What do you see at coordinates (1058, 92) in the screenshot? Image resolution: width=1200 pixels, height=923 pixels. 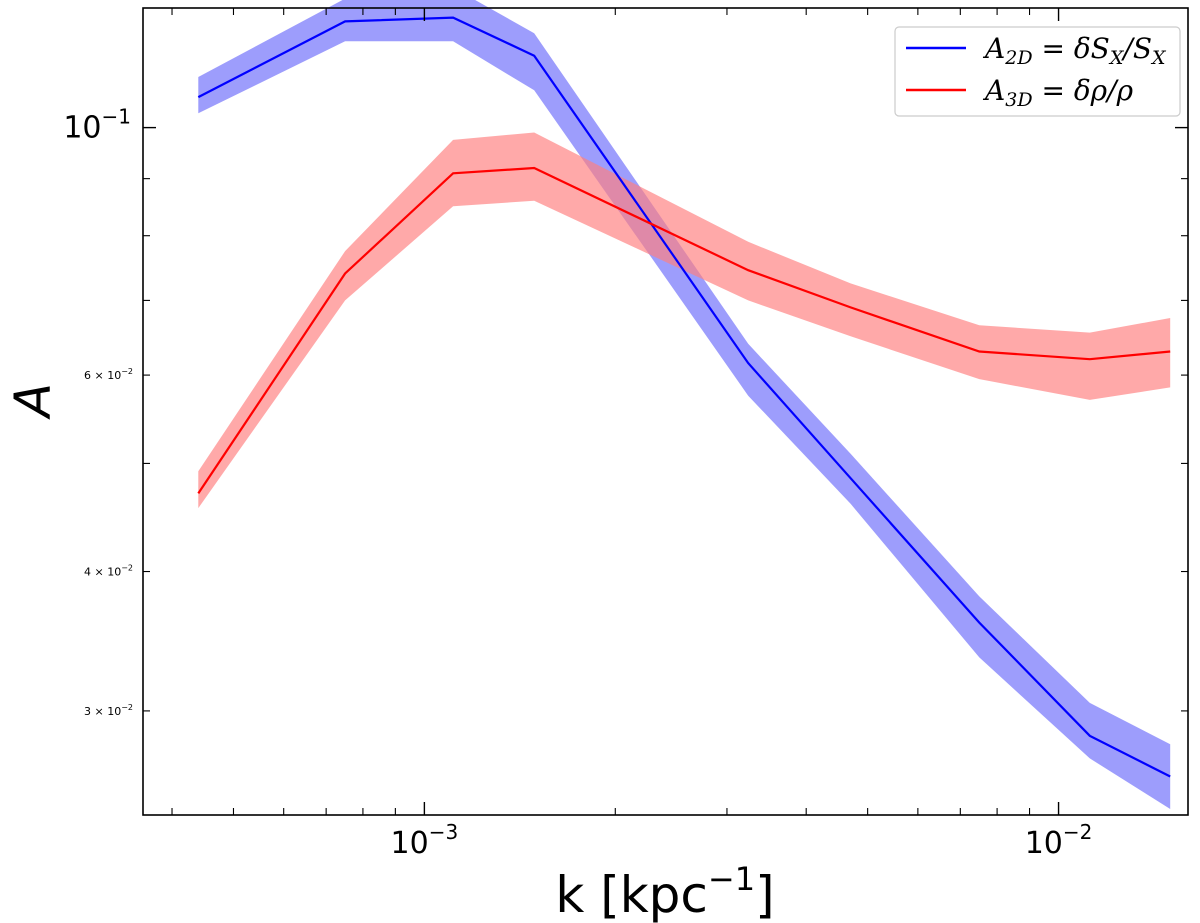 I see `legend-label-a3d: A3D = δρ/ρ` at bounding box center [1058, 92].